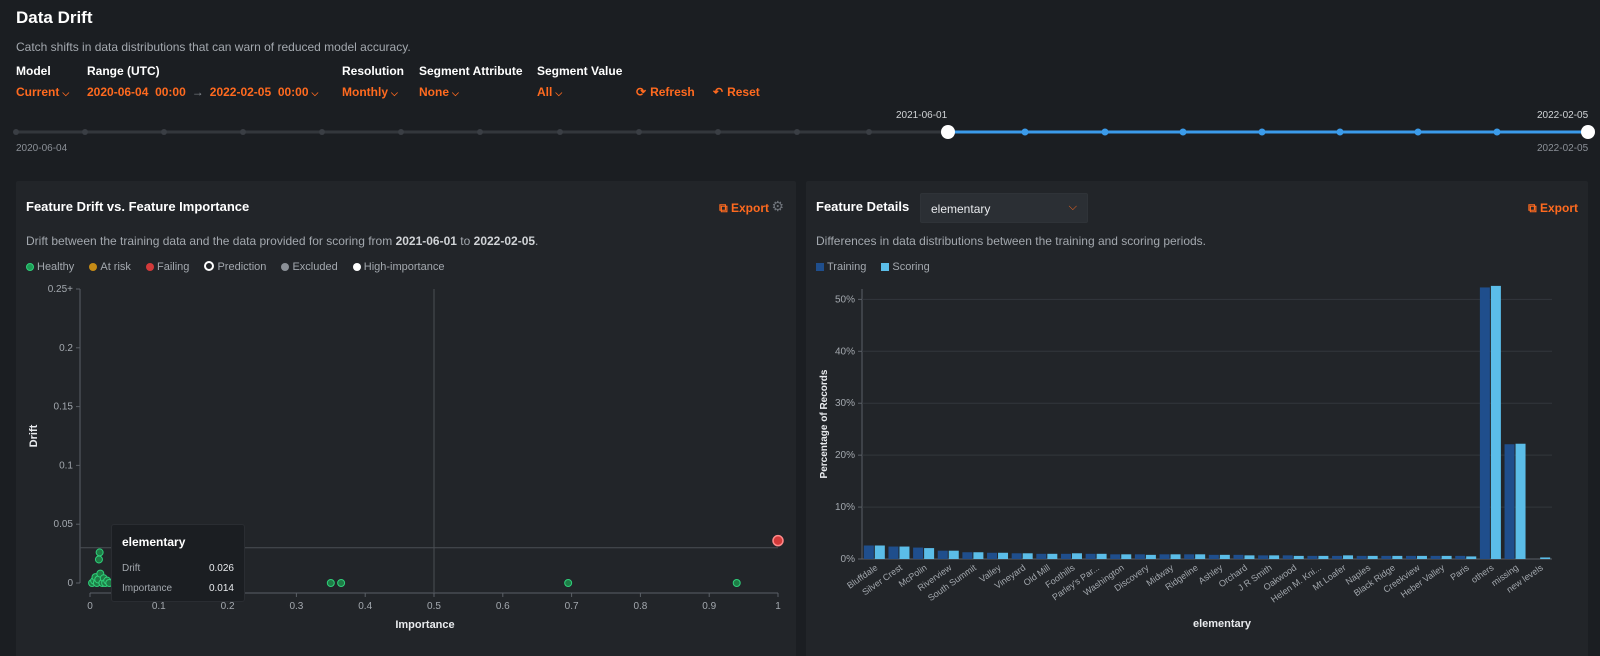 Image resolution: width=1600 pixels, height=656 pixels. What do you see at coordinates (778, 540) in the screenshot?
I see `failing-point` at bounding box center [778, 540].